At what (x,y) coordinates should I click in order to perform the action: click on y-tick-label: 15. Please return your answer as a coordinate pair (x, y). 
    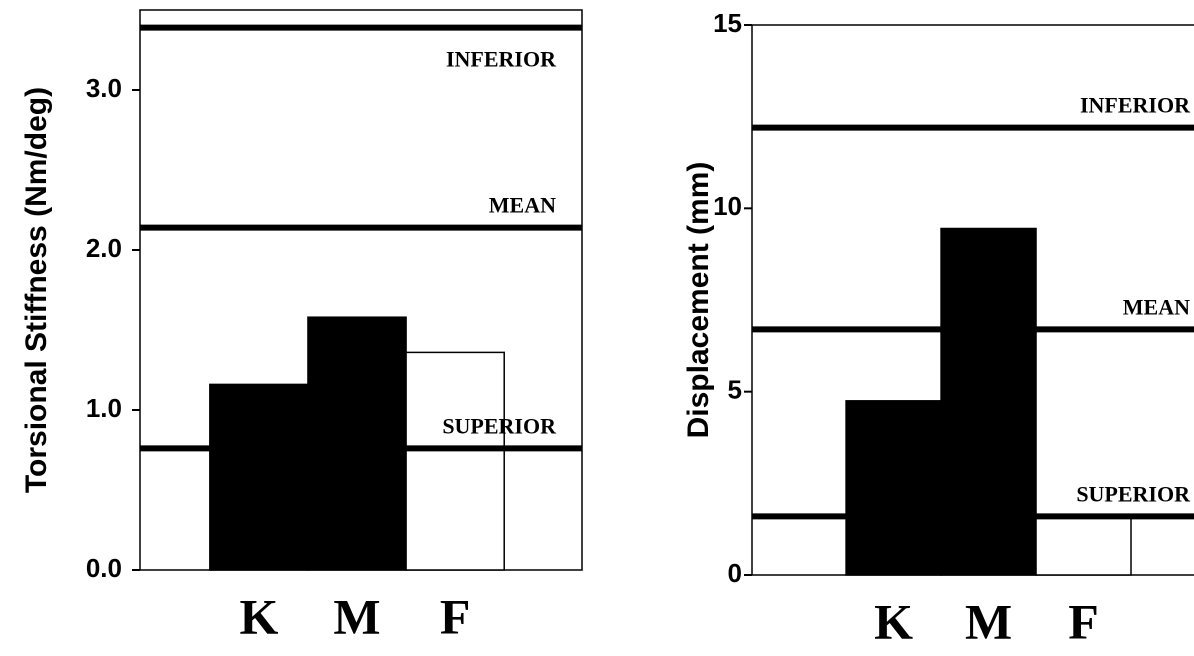
    Looking at the image, I should click on (727, 23).